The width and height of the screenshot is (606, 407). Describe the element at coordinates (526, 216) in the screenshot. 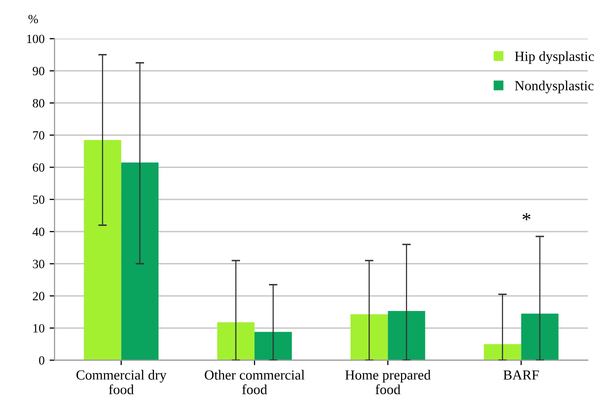

I see `annotation: *` at that location.